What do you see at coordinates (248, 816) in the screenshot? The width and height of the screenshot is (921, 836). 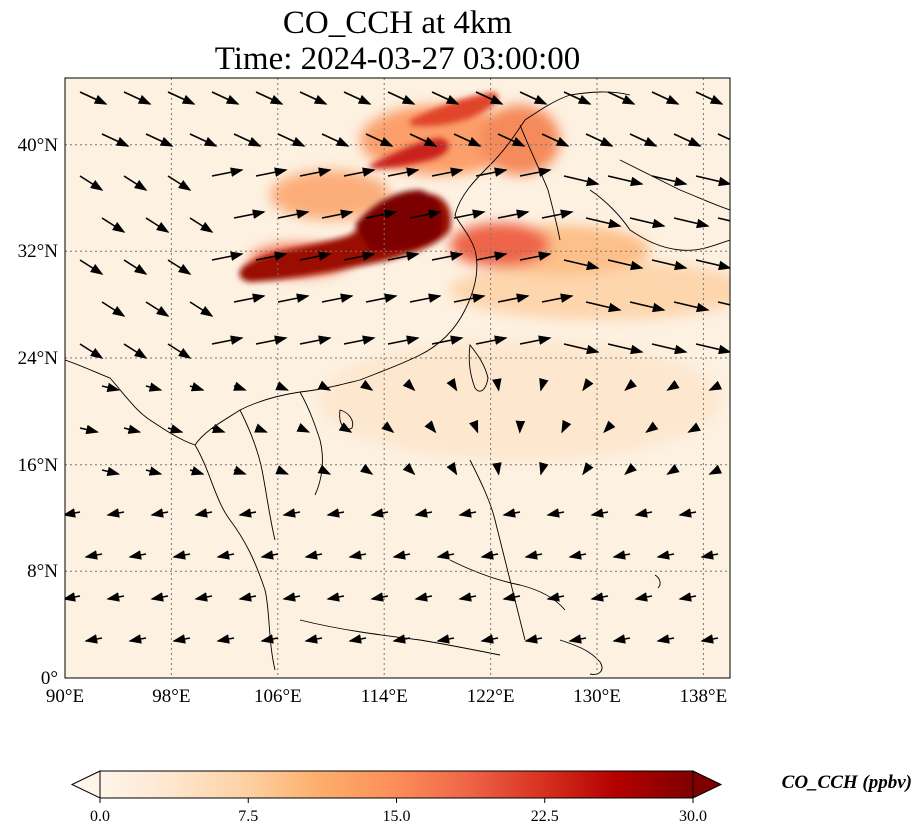 I see `colorbar-tick-1: 7.5` at bounding box center [248, 816].